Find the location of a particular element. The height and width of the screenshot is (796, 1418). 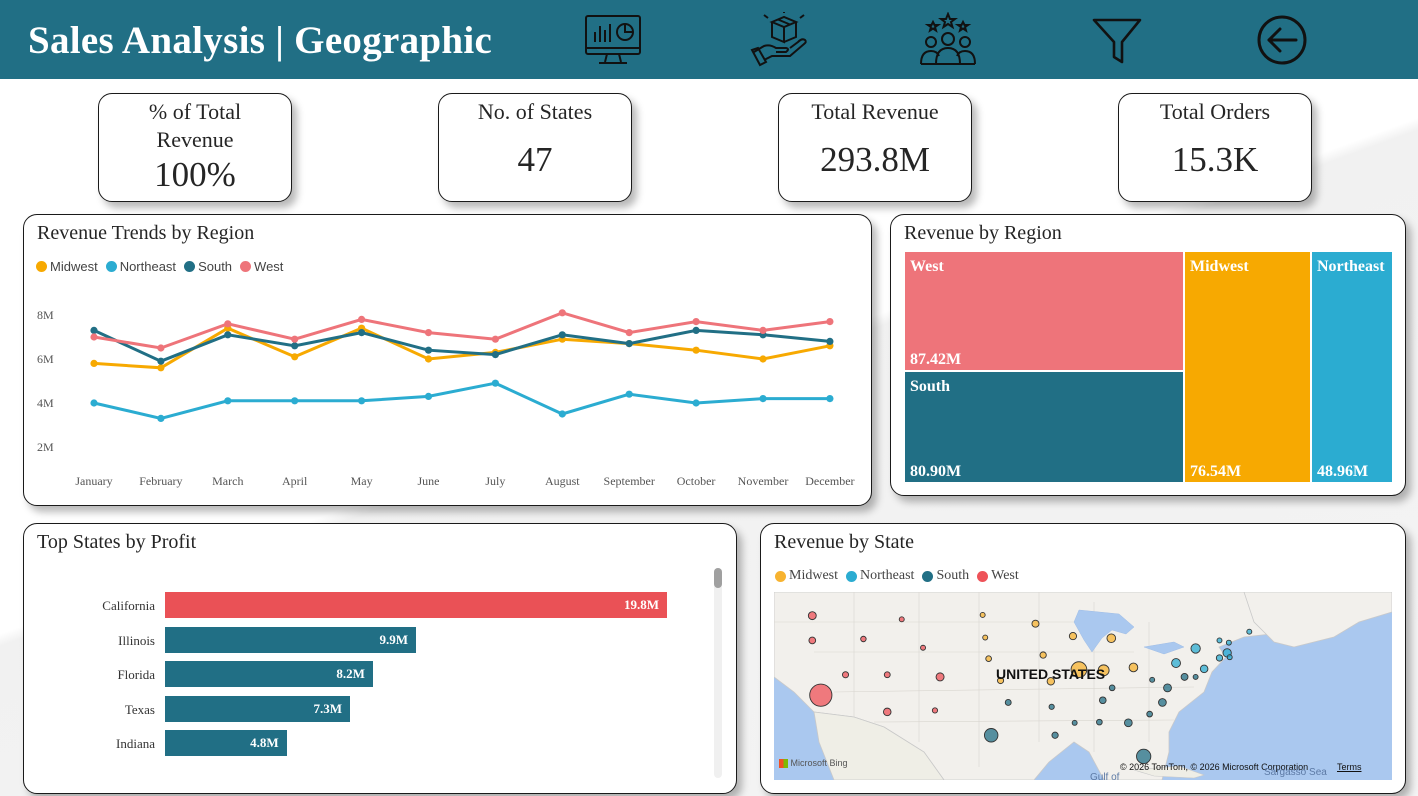

state-bubble-delaware is located at coordinates (1195, 676).